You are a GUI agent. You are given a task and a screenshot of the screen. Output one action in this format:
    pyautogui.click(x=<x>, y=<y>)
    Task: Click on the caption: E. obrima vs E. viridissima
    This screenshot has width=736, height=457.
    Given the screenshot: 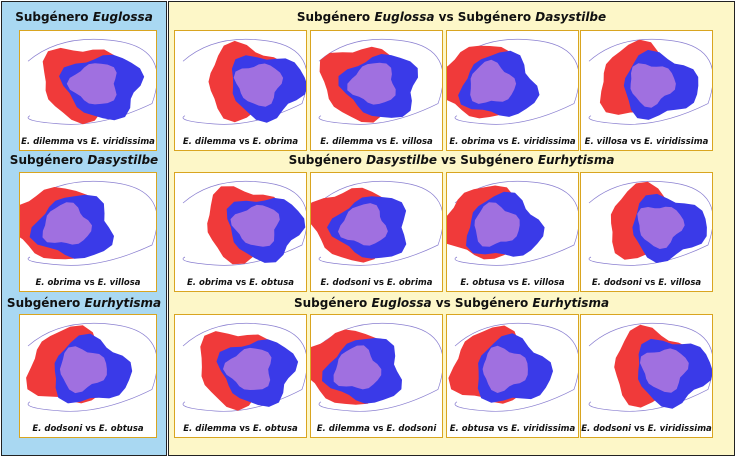 What is the action you would take?
    pyautogui.click(x=512, y=142)
    